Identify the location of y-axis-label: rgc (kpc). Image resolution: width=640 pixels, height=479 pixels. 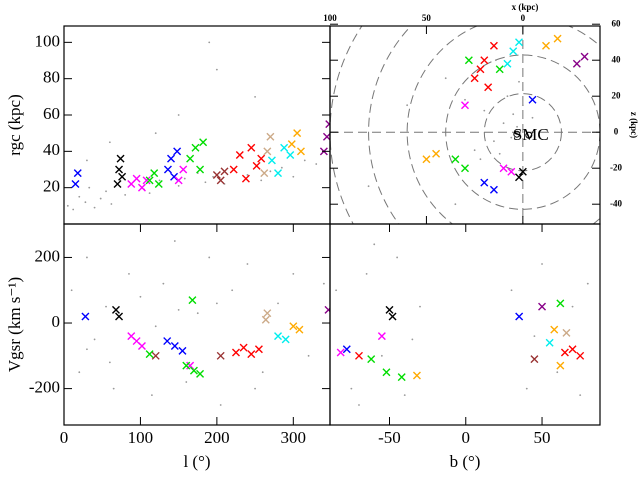
(14, 125).